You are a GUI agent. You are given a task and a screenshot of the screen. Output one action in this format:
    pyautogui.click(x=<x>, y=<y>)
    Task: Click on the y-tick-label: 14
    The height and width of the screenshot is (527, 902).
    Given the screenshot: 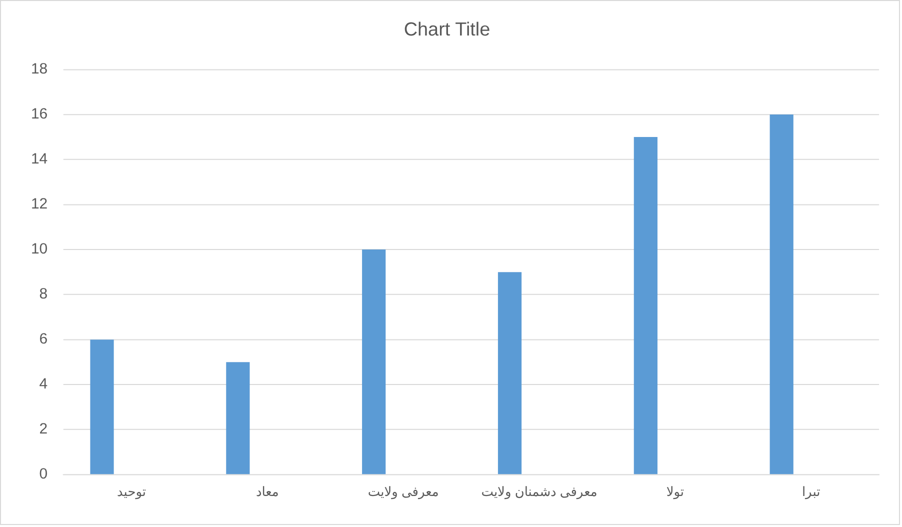 What is the action you would take?
    pyautogui.click(x=39, y=159)
    